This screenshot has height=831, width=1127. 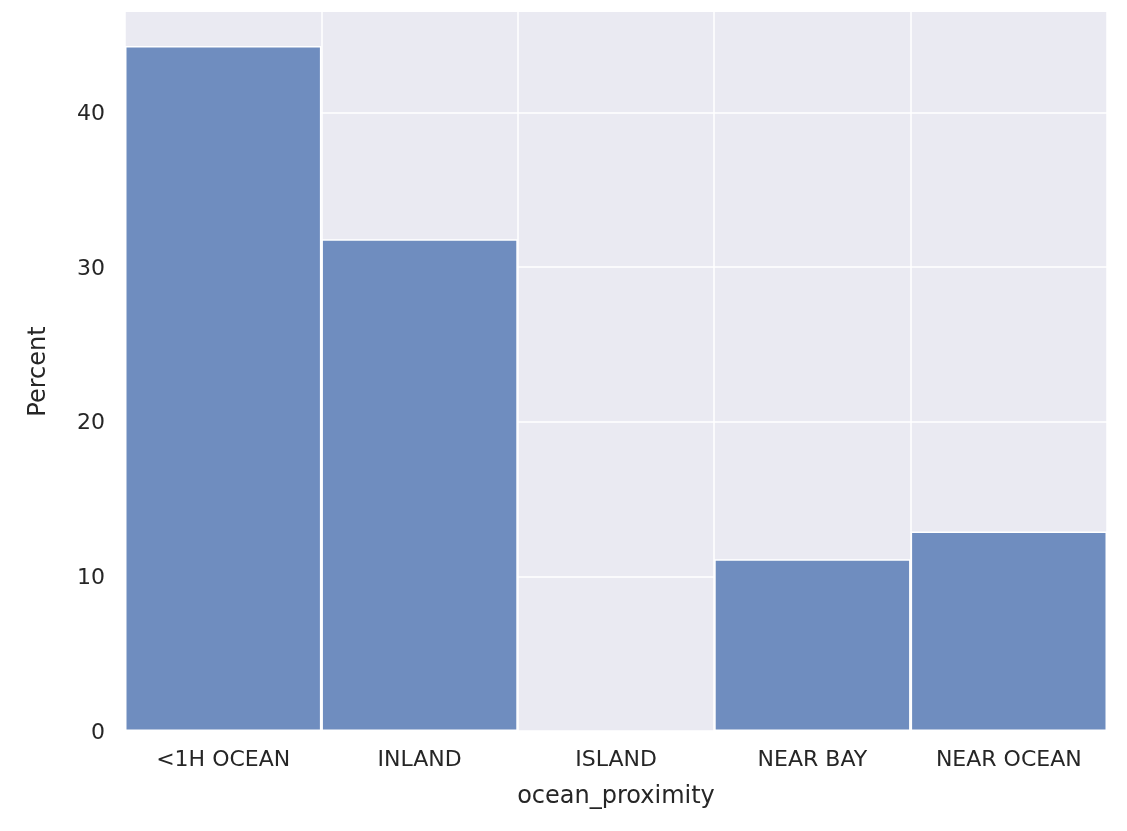 What do you see at coordinates (616, 758) in the screenshot?
I see `x-tick-label: ISLAND` at bounding box center [616, 758].